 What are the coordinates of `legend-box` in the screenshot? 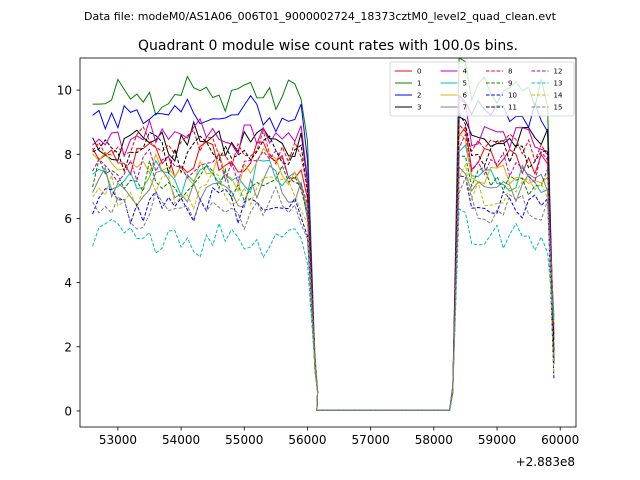 It's located at (482, 89).